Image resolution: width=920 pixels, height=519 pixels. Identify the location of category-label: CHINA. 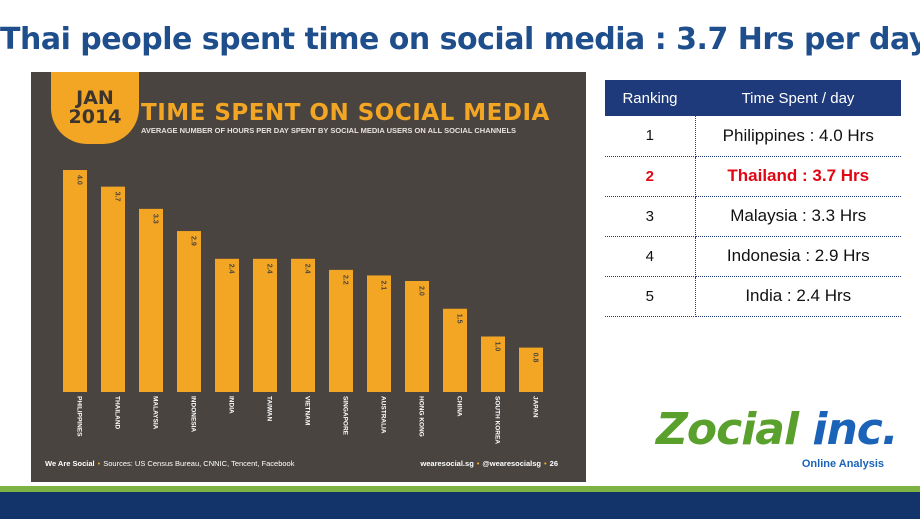
(459, 406).